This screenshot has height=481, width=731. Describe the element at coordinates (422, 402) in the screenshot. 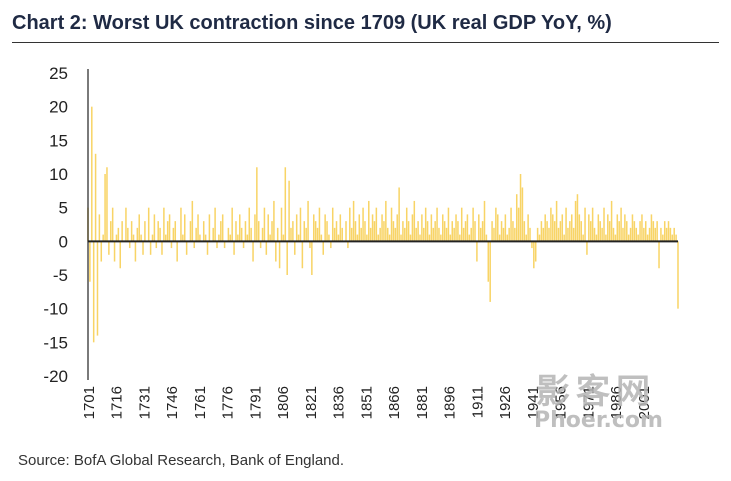

I see `x-tick-label: 1881` at that location.